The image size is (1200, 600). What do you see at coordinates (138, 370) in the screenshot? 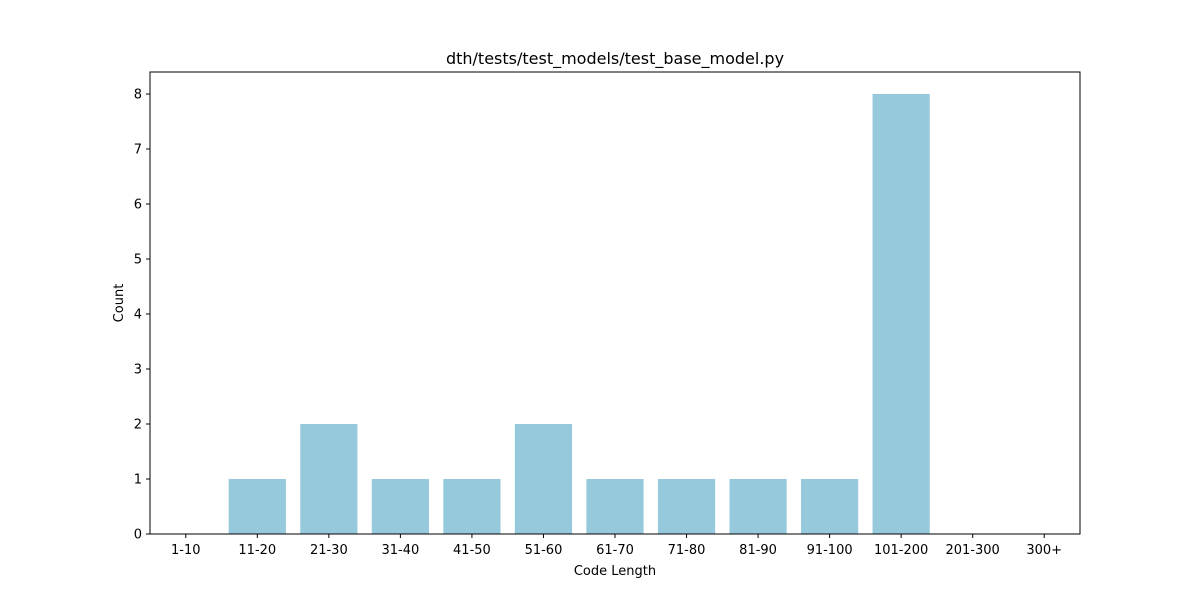
I see `y-tick-label: 3` at bounding box center [138, 370].